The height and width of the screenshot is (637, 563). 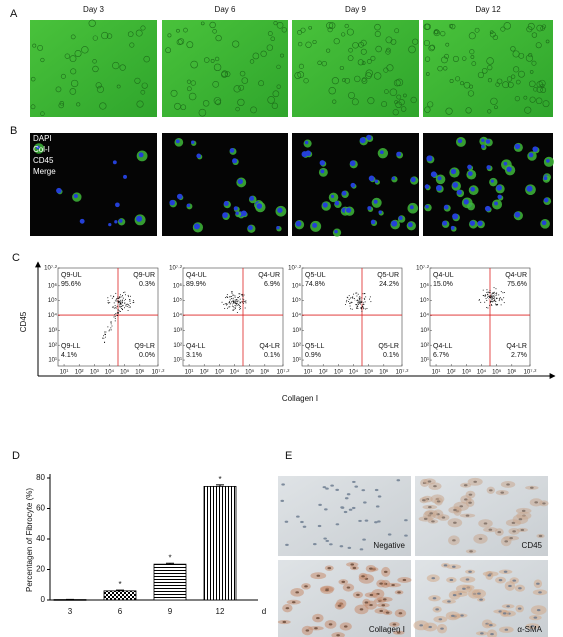 I want to click on x-tick-label: 6, so click(x=120, y=611).